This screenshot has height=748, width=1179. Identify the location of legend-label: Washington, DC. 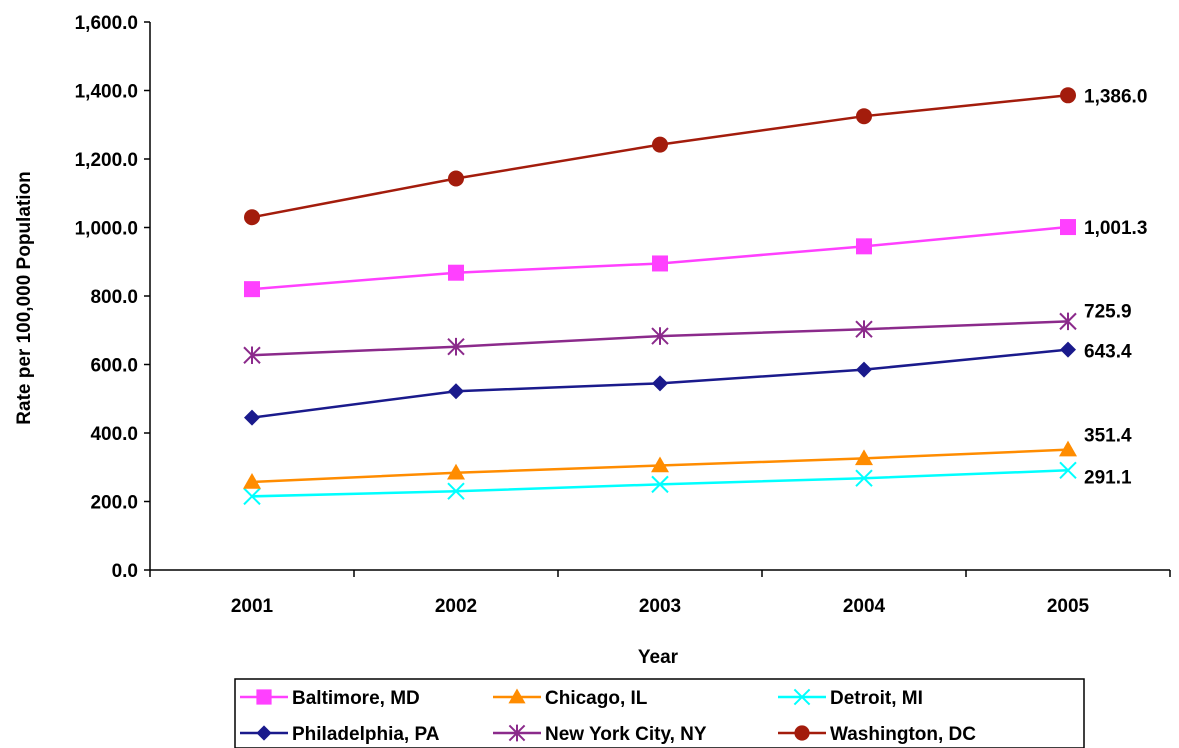
(903, 734).